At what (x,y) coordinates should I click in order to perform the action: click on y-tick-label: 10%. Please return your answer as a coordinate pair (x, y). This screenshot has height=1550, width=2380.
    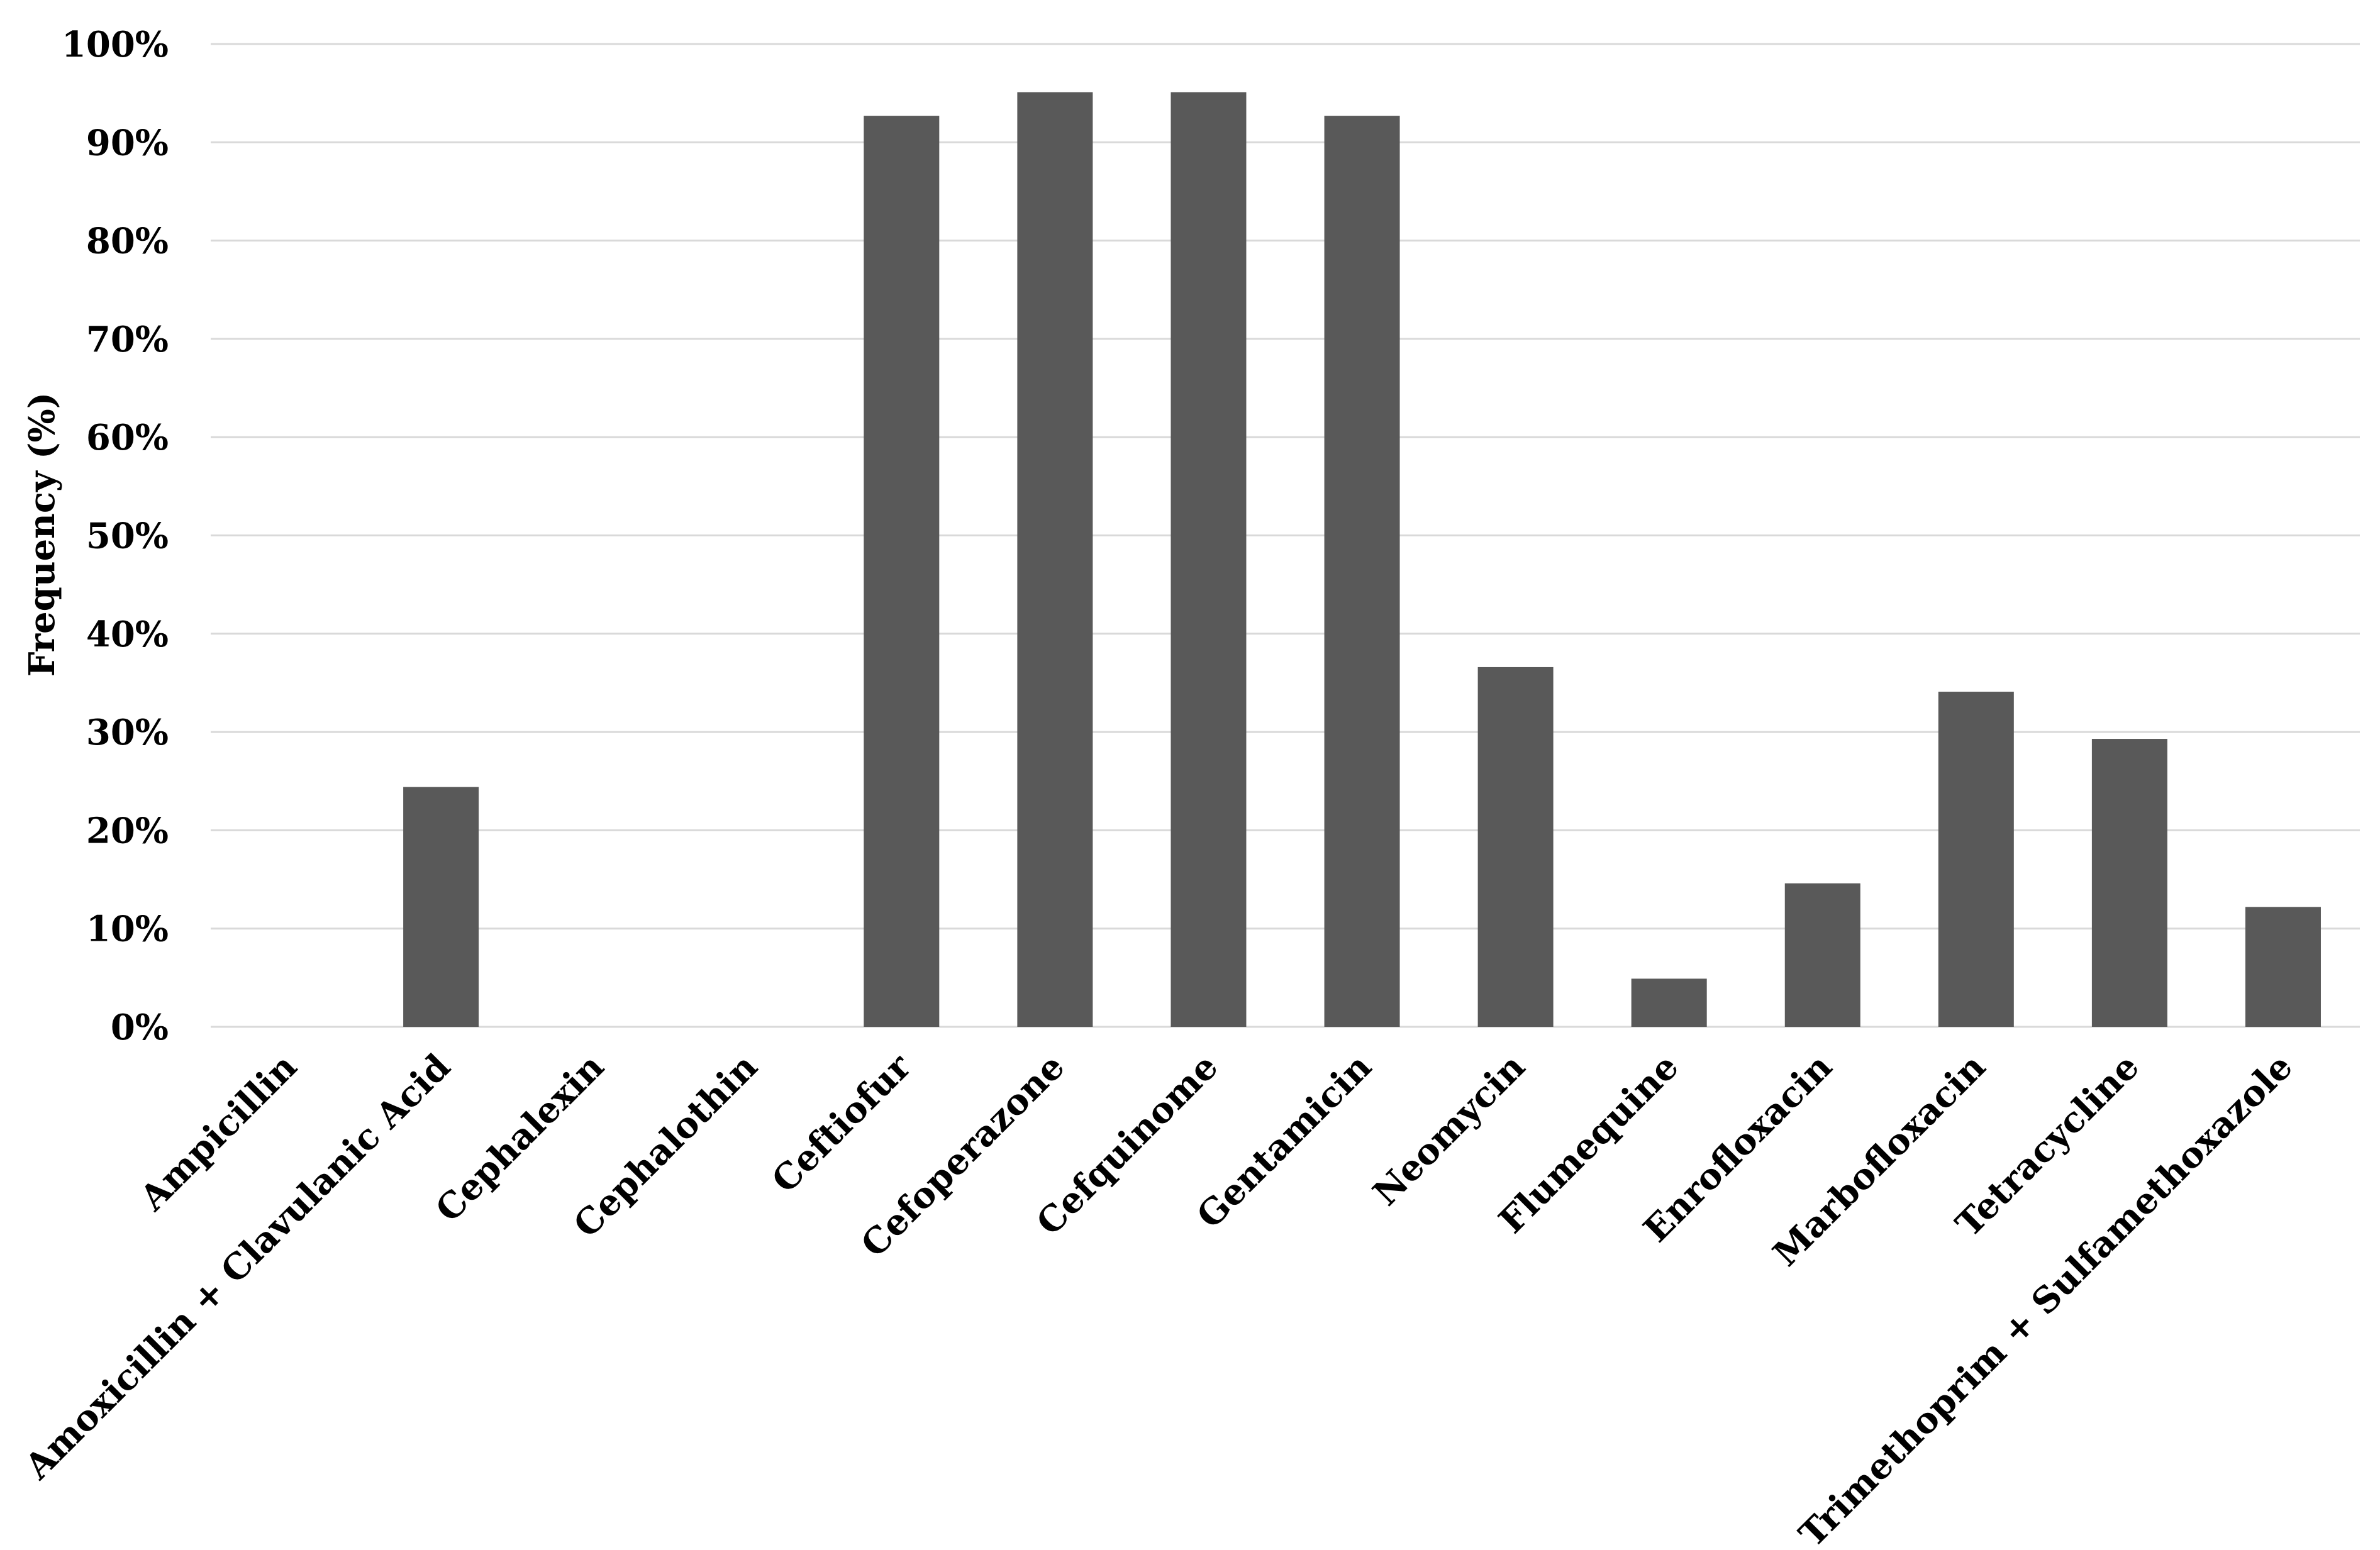
    Looking at the image, I should click on (127, 929).